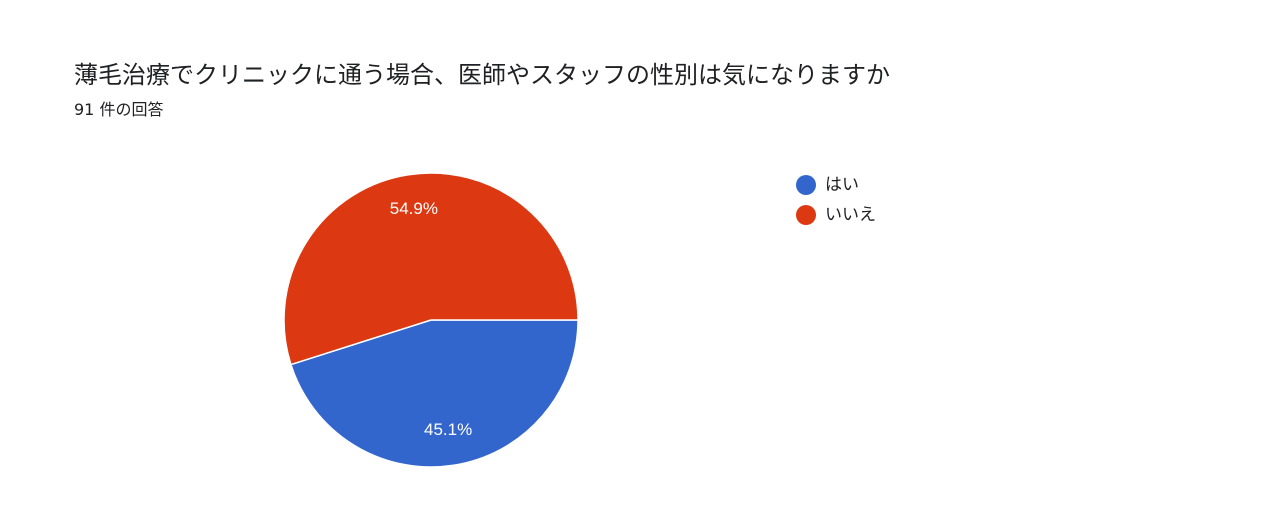  What do you see at coordinates (842, 185) in the screenshot?
I see `legend-label: はい` at bounding box center [842, 185].